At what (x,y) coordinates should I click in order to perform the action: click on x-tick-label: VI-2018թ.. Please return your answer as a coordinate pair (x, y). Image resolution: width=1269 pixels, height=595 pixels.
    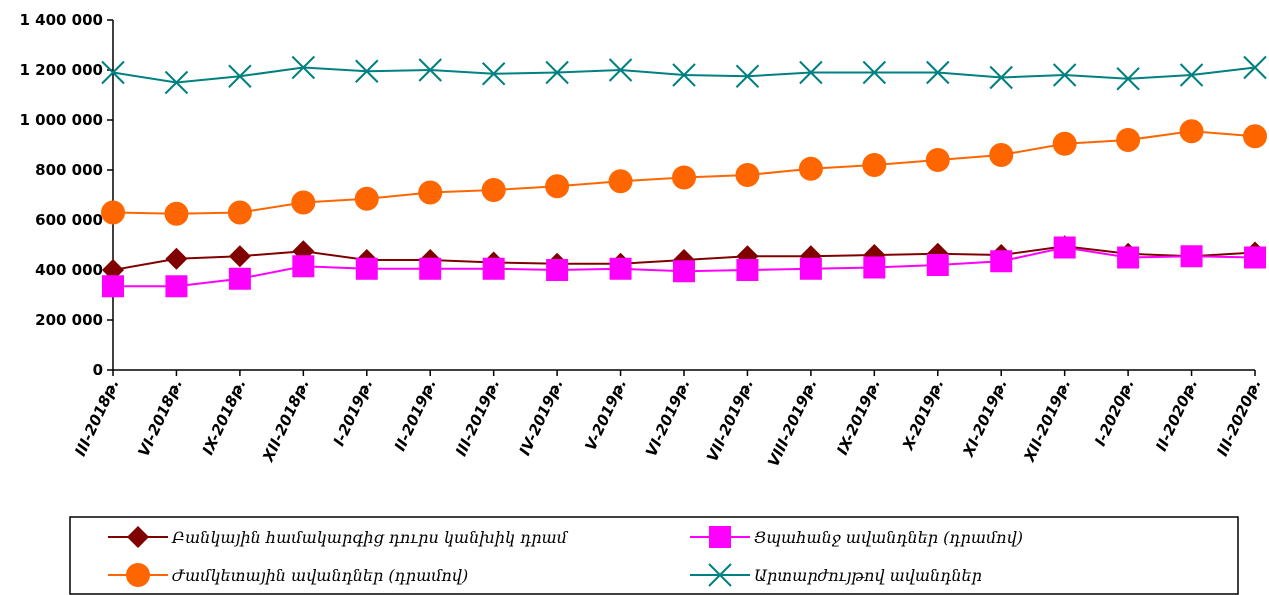
    Looking at the image, I should click on (160, 417).